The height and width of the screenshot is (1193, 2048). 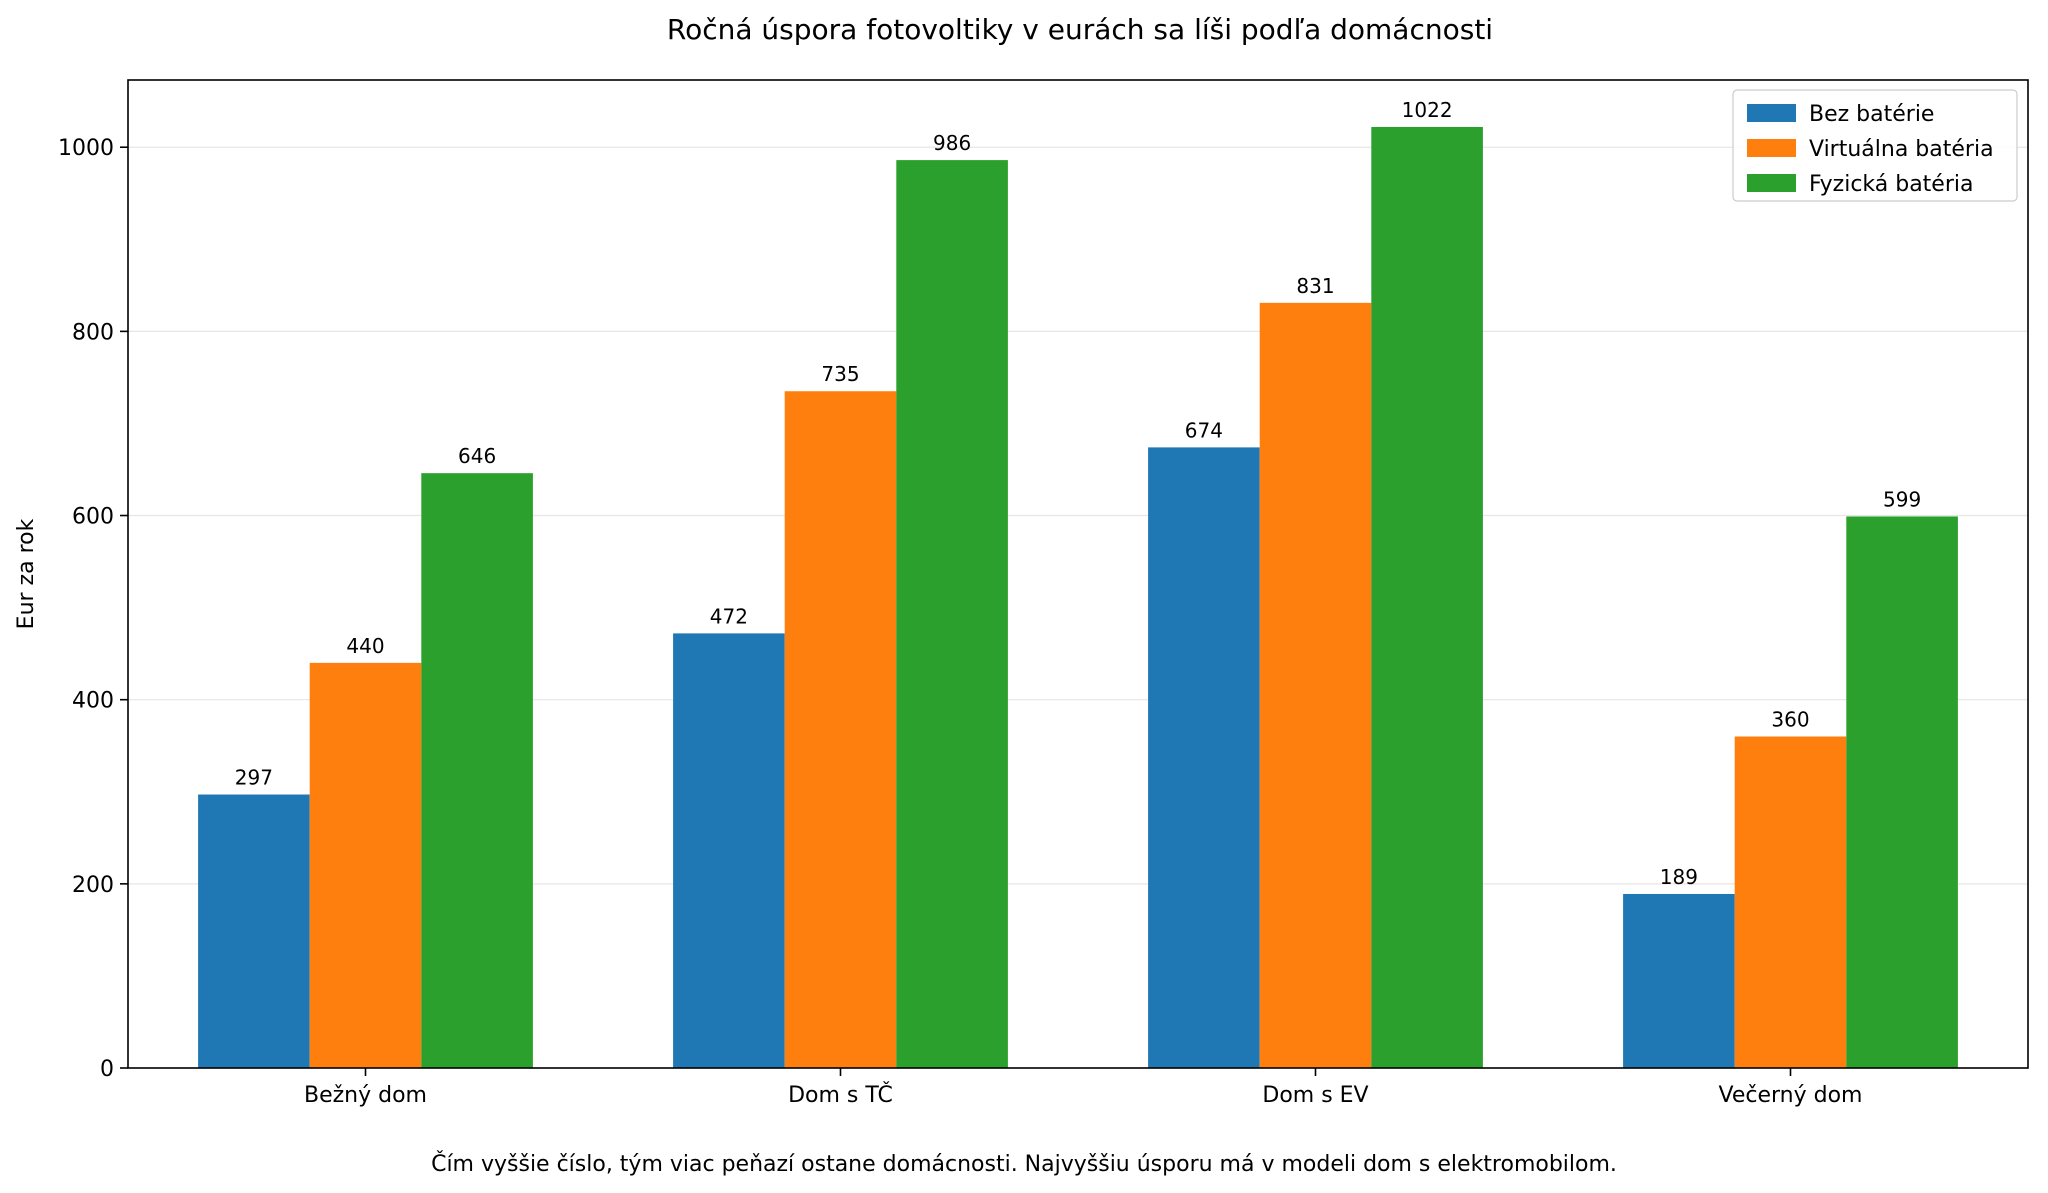 I want to click on data-label: 360, so click(x=1790, y=720).